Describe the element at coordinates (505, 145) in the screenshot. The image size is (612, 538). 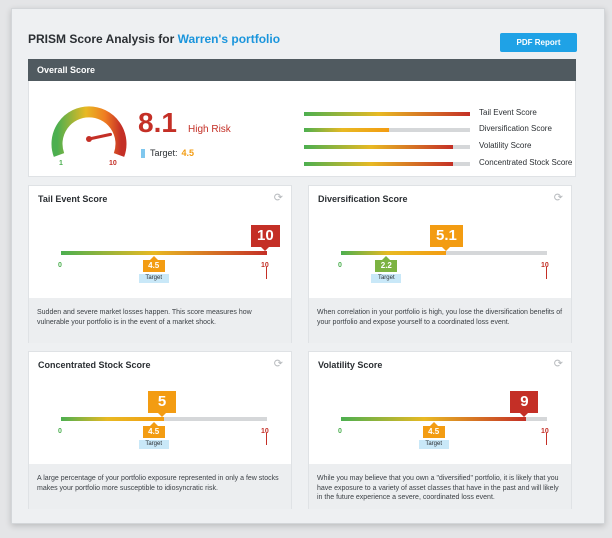
I see `row-label: Volatility Score` at that location.